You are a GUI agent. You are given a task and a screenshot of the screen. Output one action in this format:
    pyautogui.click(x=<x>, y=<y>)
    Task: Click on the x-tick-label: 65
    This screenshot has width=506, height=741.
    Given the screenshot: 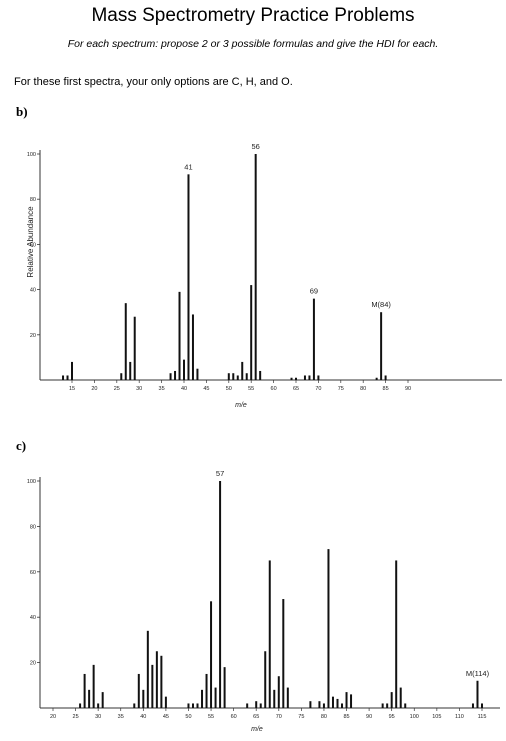 What is the action you would take?
    pyautogui.click(x=296, y=389)
    